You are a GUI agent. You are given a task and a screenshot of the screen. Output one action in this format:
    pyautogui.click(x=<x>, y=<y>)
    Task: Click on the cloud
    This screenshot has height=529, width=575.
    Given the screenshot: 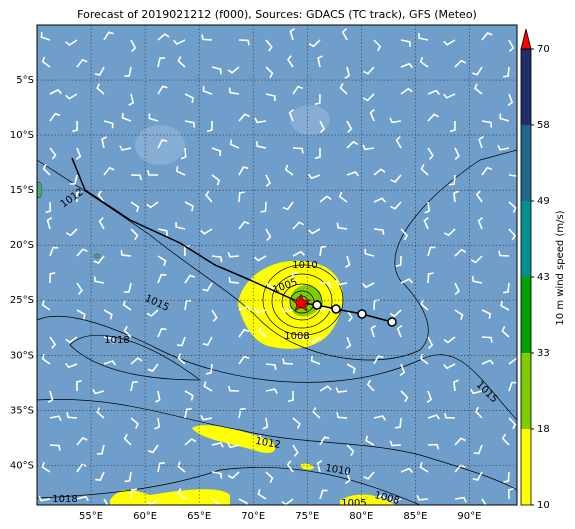 What is the action you would take?
    pyautogui.click(x=310, y=120)
    